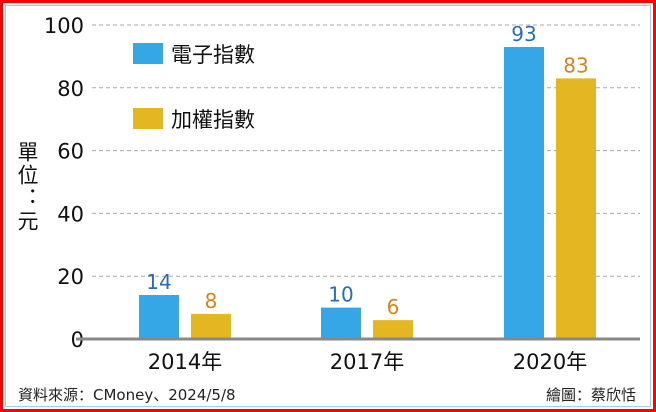 Image resolution: width=656 pixels, height=412 pixels. What do you see at coordinates (575, 65) in the screenshot?
I see `data-label: 83` at bounding box center [575, 65].